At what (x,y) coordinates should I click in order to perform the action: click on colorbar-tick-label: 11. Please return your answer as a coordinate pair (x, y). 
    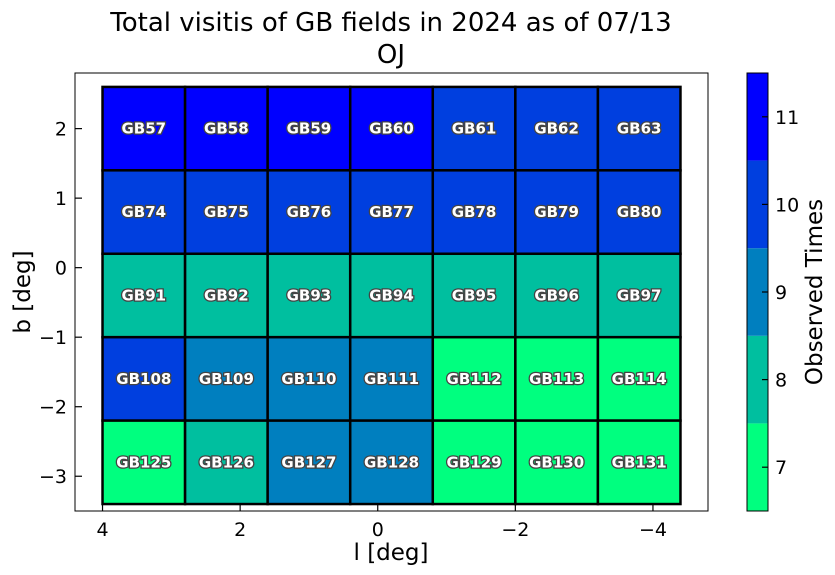
    Looking at the image, I should click on (787, 118).